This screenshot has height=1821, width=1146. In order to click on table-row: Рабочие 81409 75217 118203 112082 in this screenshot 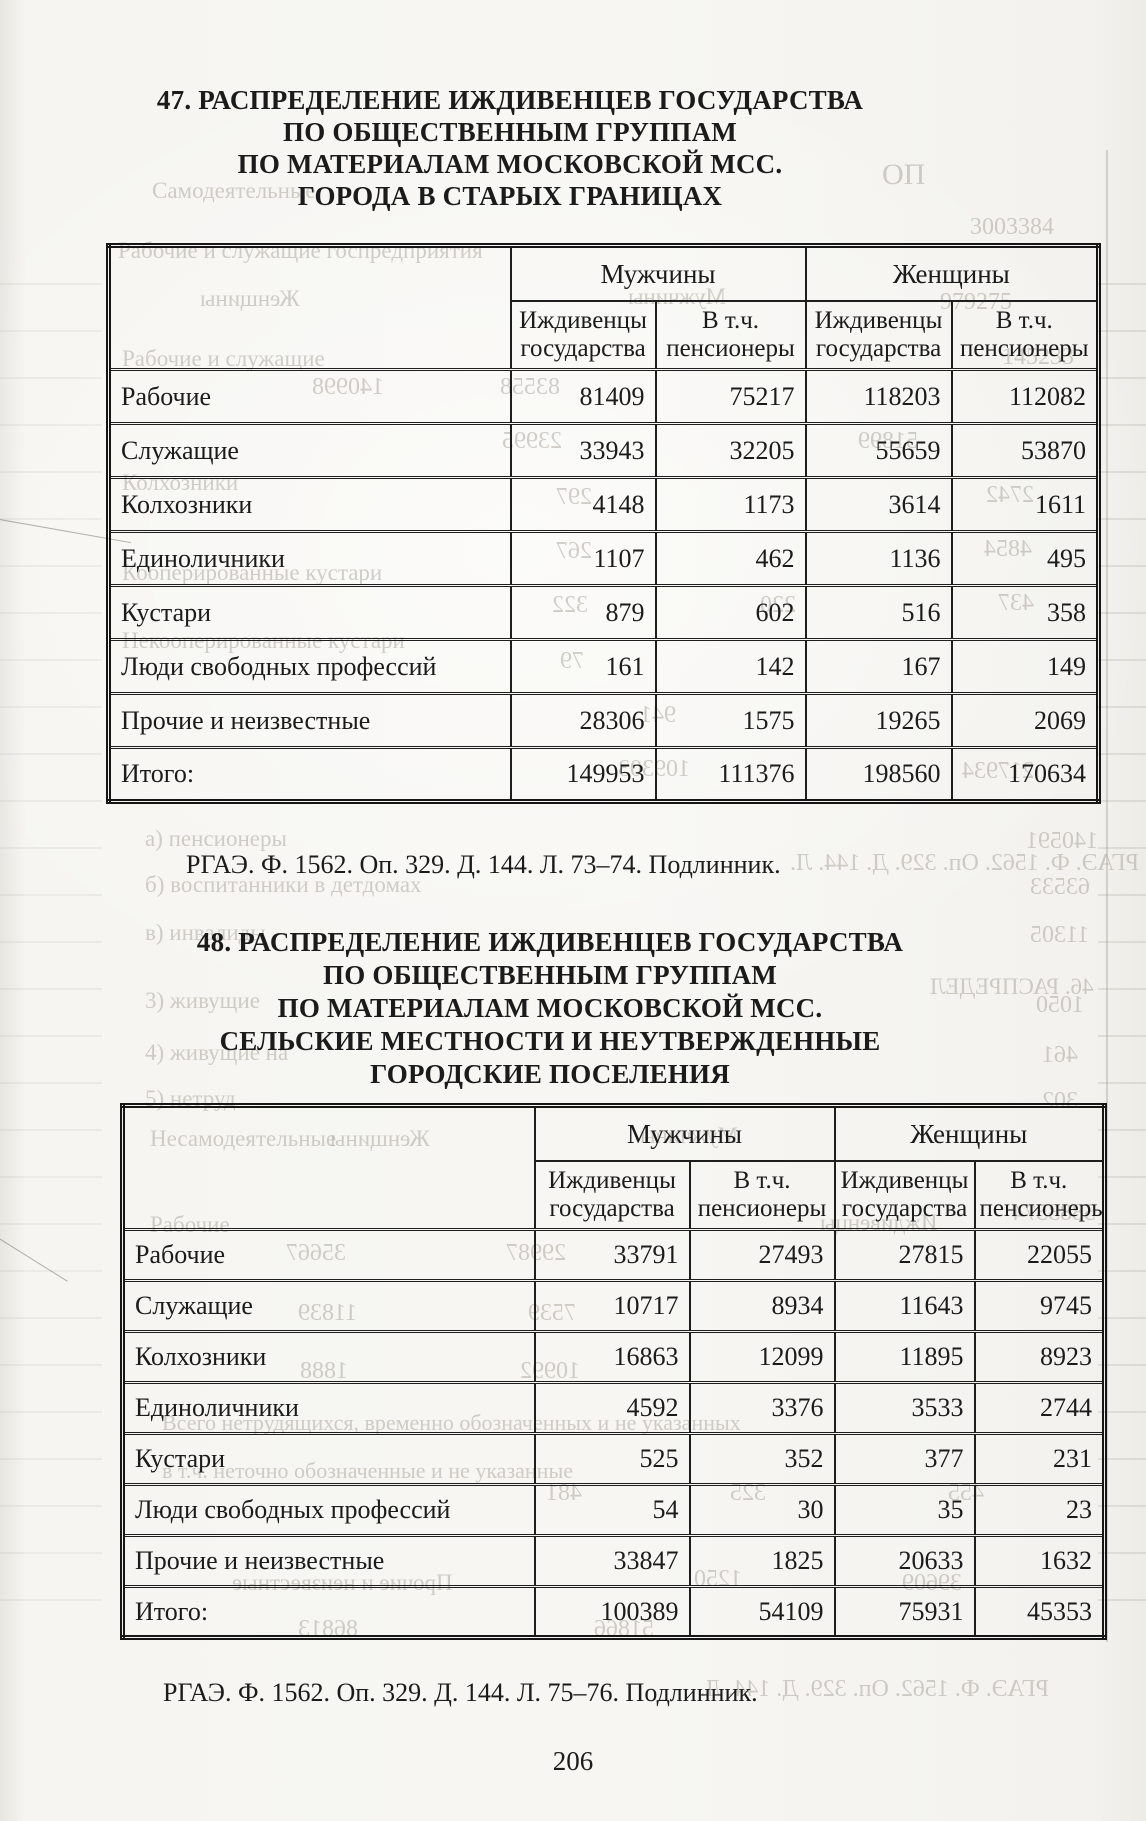, I will do `click(603, 396)`.